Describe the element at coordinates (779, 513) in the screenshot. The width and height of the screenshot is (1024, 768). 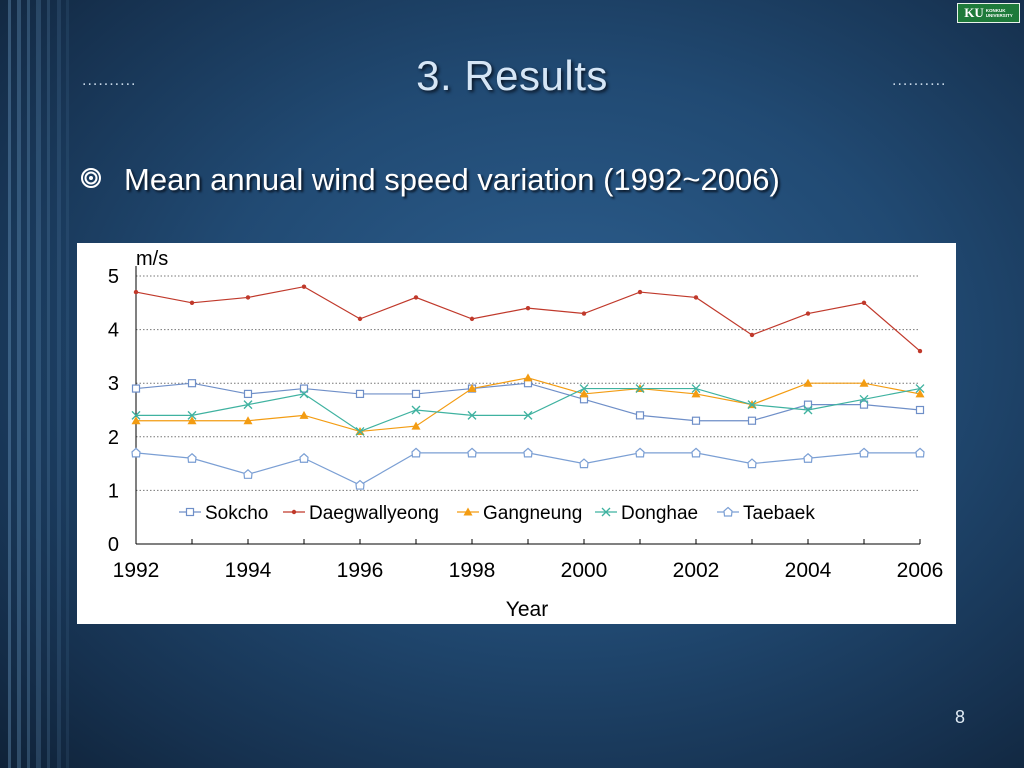
I see `legend-label-taebaek: Taebaek` at that location.